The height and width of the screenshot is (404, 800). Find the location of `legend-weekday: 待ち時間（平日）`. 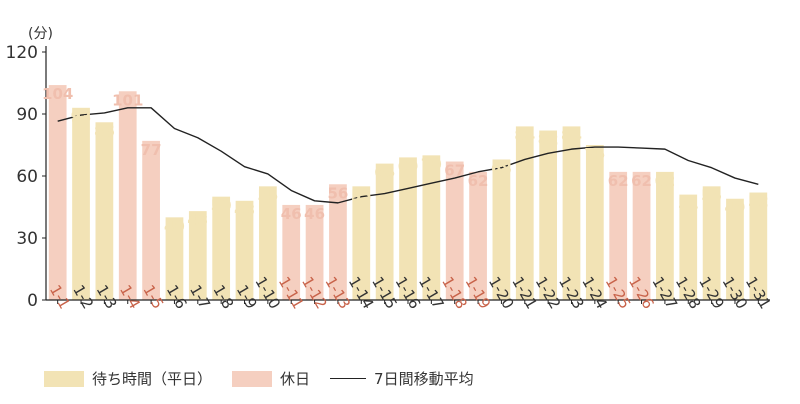

legend-weekday: 待ち時間（平日） is located at coordinates (128, 378).